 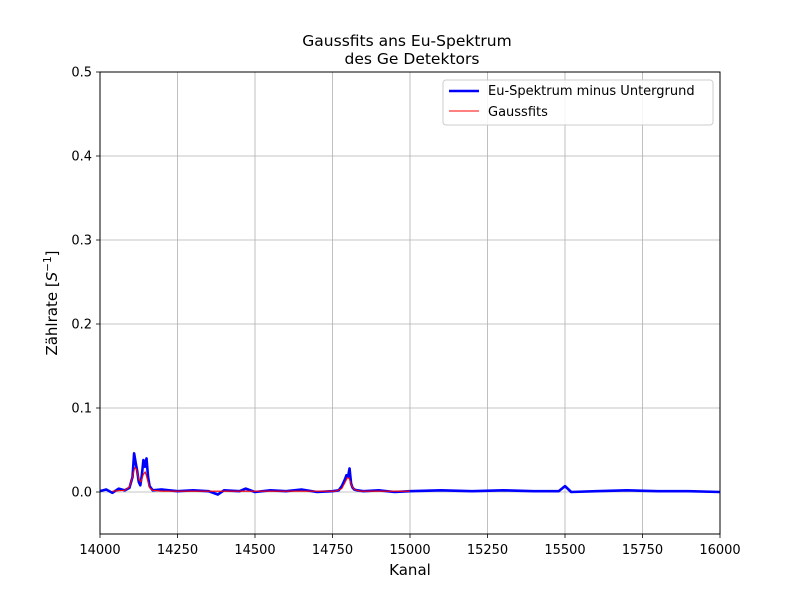 I want to click on x-tick-label: 15250, so click(x=487, y=550).